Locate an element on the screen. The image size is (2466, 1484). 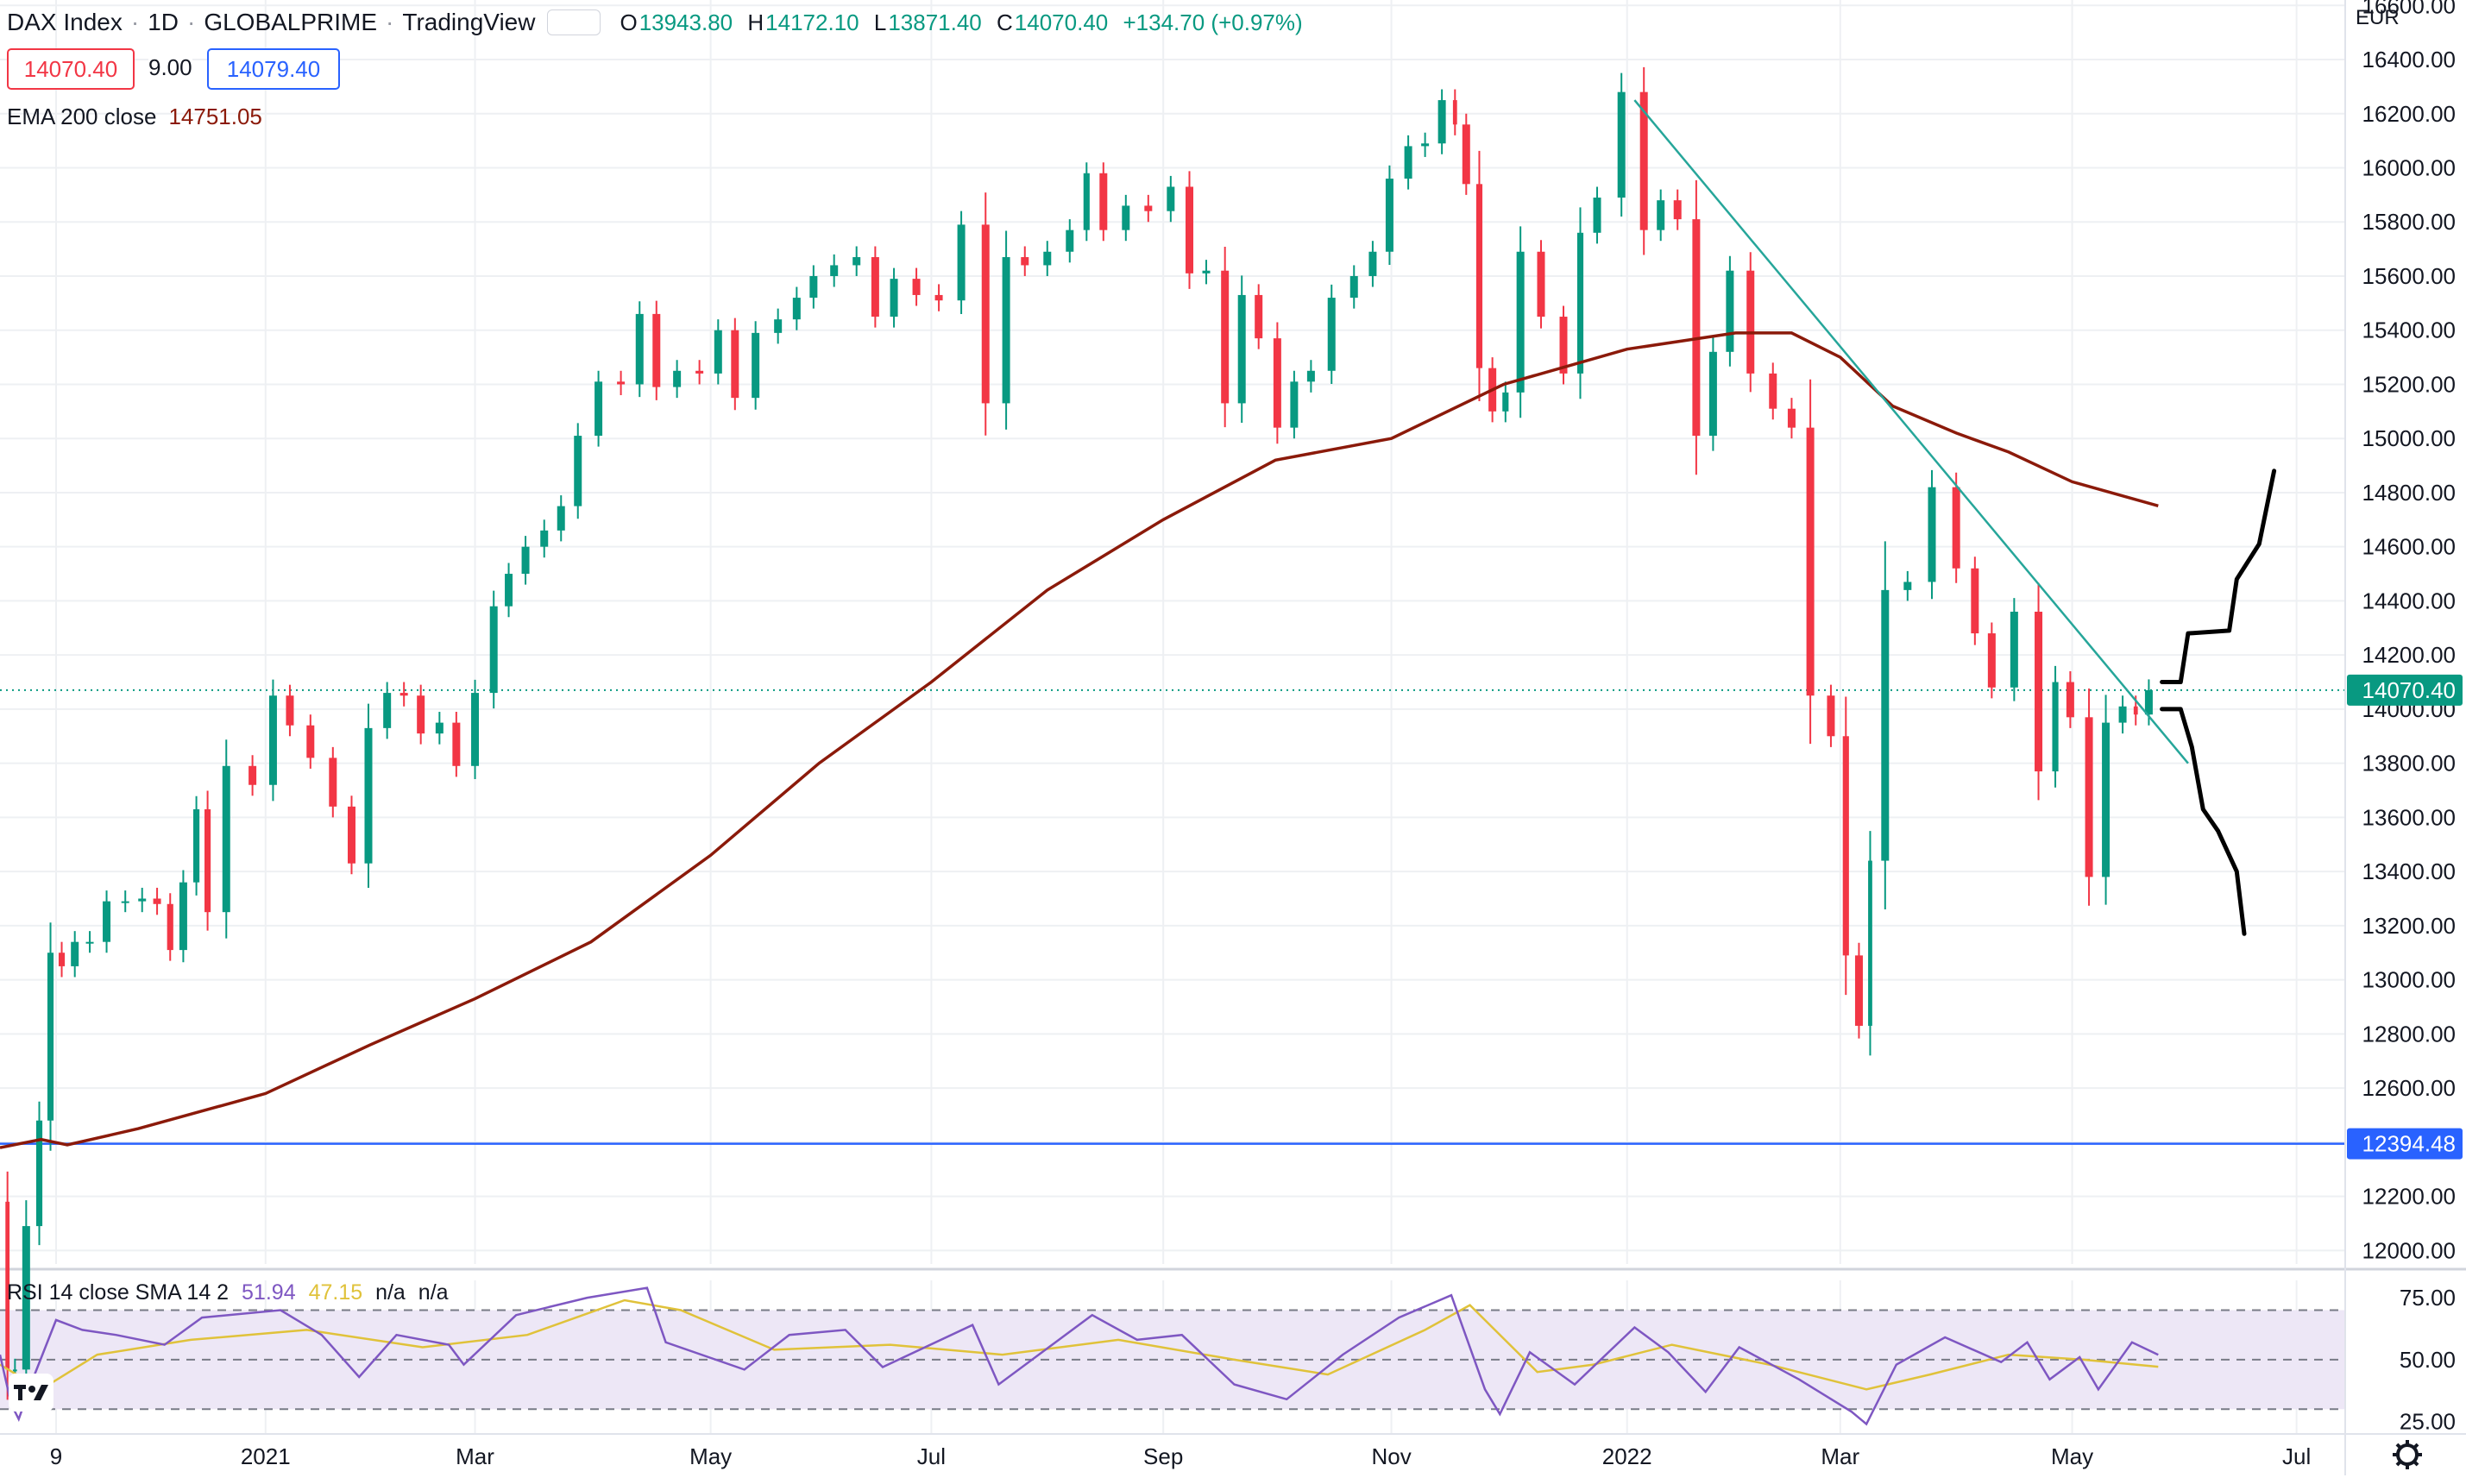
x-axis: 9 2021 Mar May Jul Sep Nov 2022 Mar May Jul is located at coordinates (1233, 1451).